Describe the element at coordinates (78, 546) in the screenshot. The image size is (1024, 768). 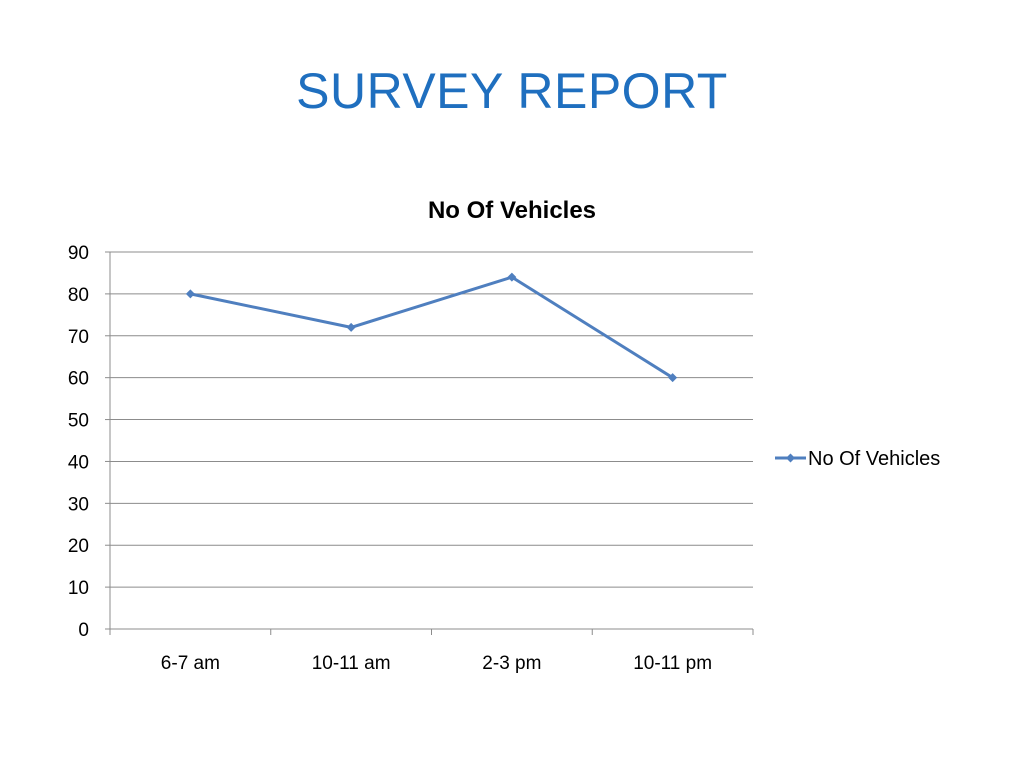
I see `y-tick-label: 20` at that location.